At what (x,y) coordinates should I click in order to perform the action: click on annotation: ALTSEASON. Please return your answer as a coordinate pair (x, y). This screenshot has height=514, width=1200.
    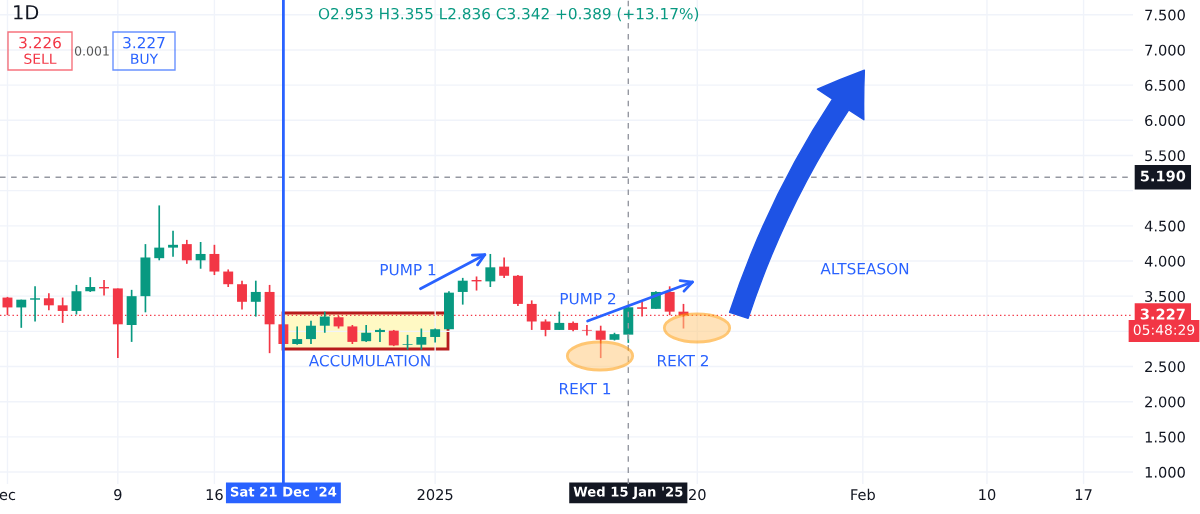
    Looking at the image, I should click on (864, 268).